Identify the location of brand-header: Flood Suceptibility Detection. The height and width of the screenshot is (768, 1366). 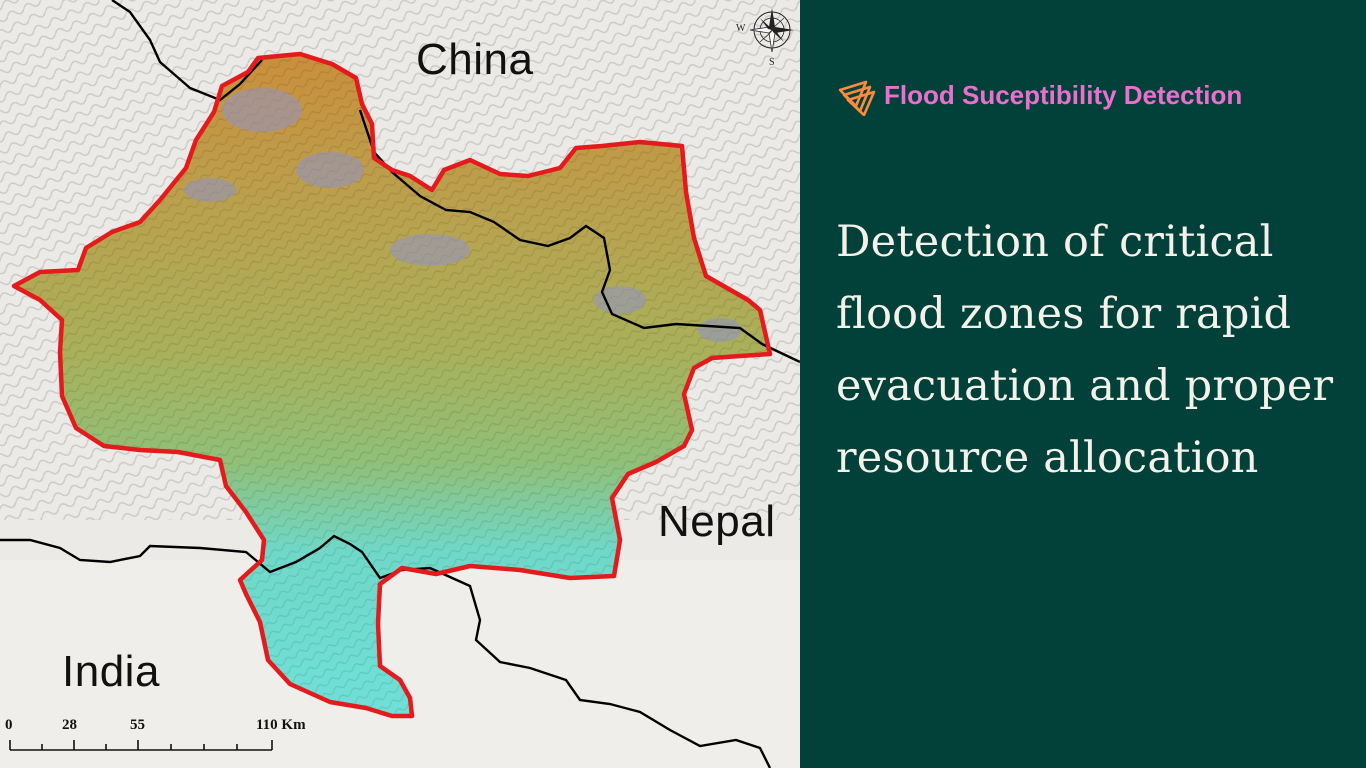
(1039, 95).